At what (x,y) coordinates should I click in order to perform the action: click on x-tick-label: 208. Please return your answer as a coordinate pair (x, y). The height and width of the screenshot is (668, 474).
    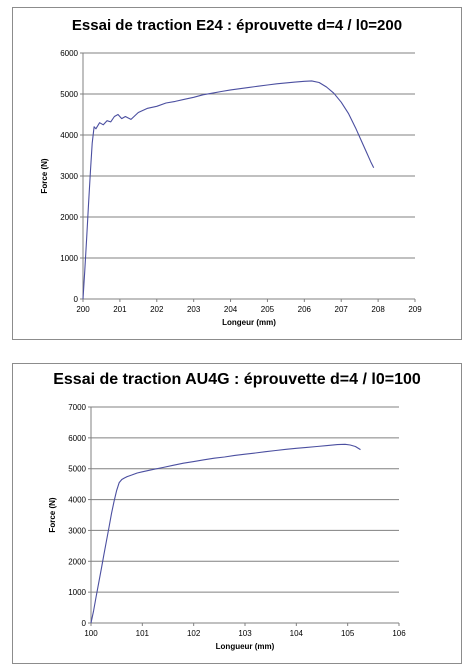
    Looking at the image, I should click on (378, 309).